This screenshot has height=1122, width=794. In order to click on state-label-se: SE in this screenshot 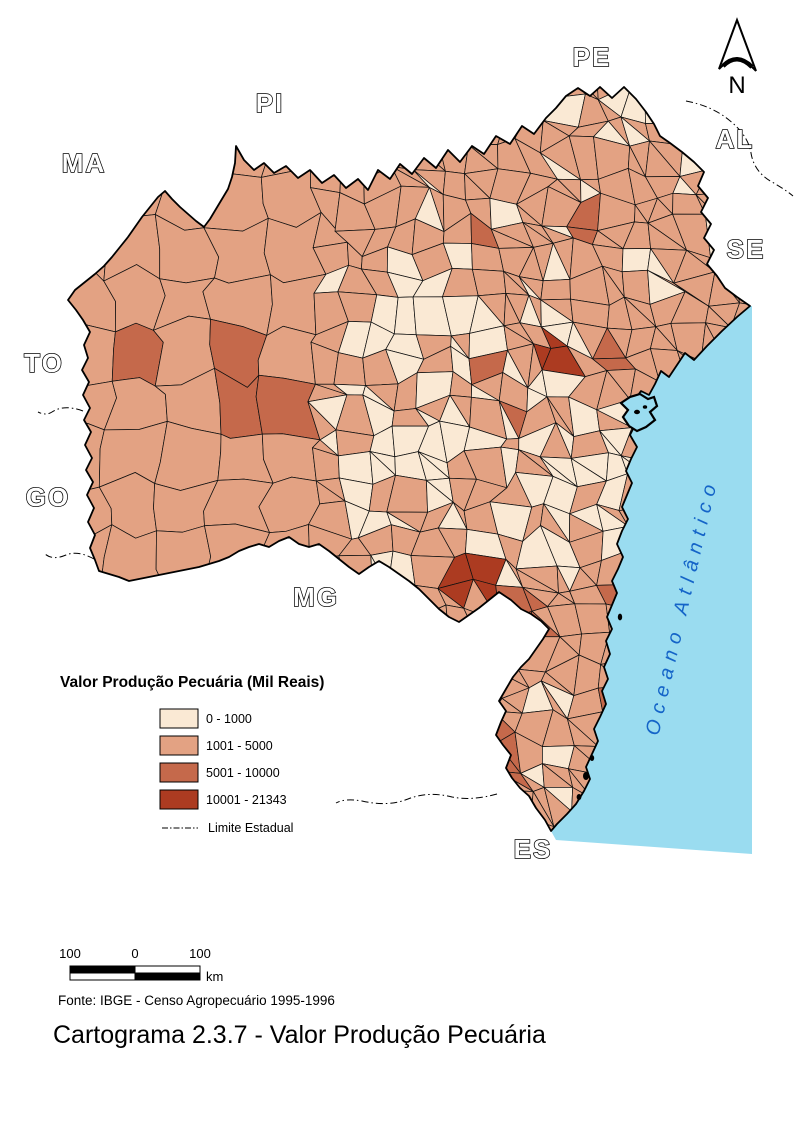, I will do `click(746, 249)`.